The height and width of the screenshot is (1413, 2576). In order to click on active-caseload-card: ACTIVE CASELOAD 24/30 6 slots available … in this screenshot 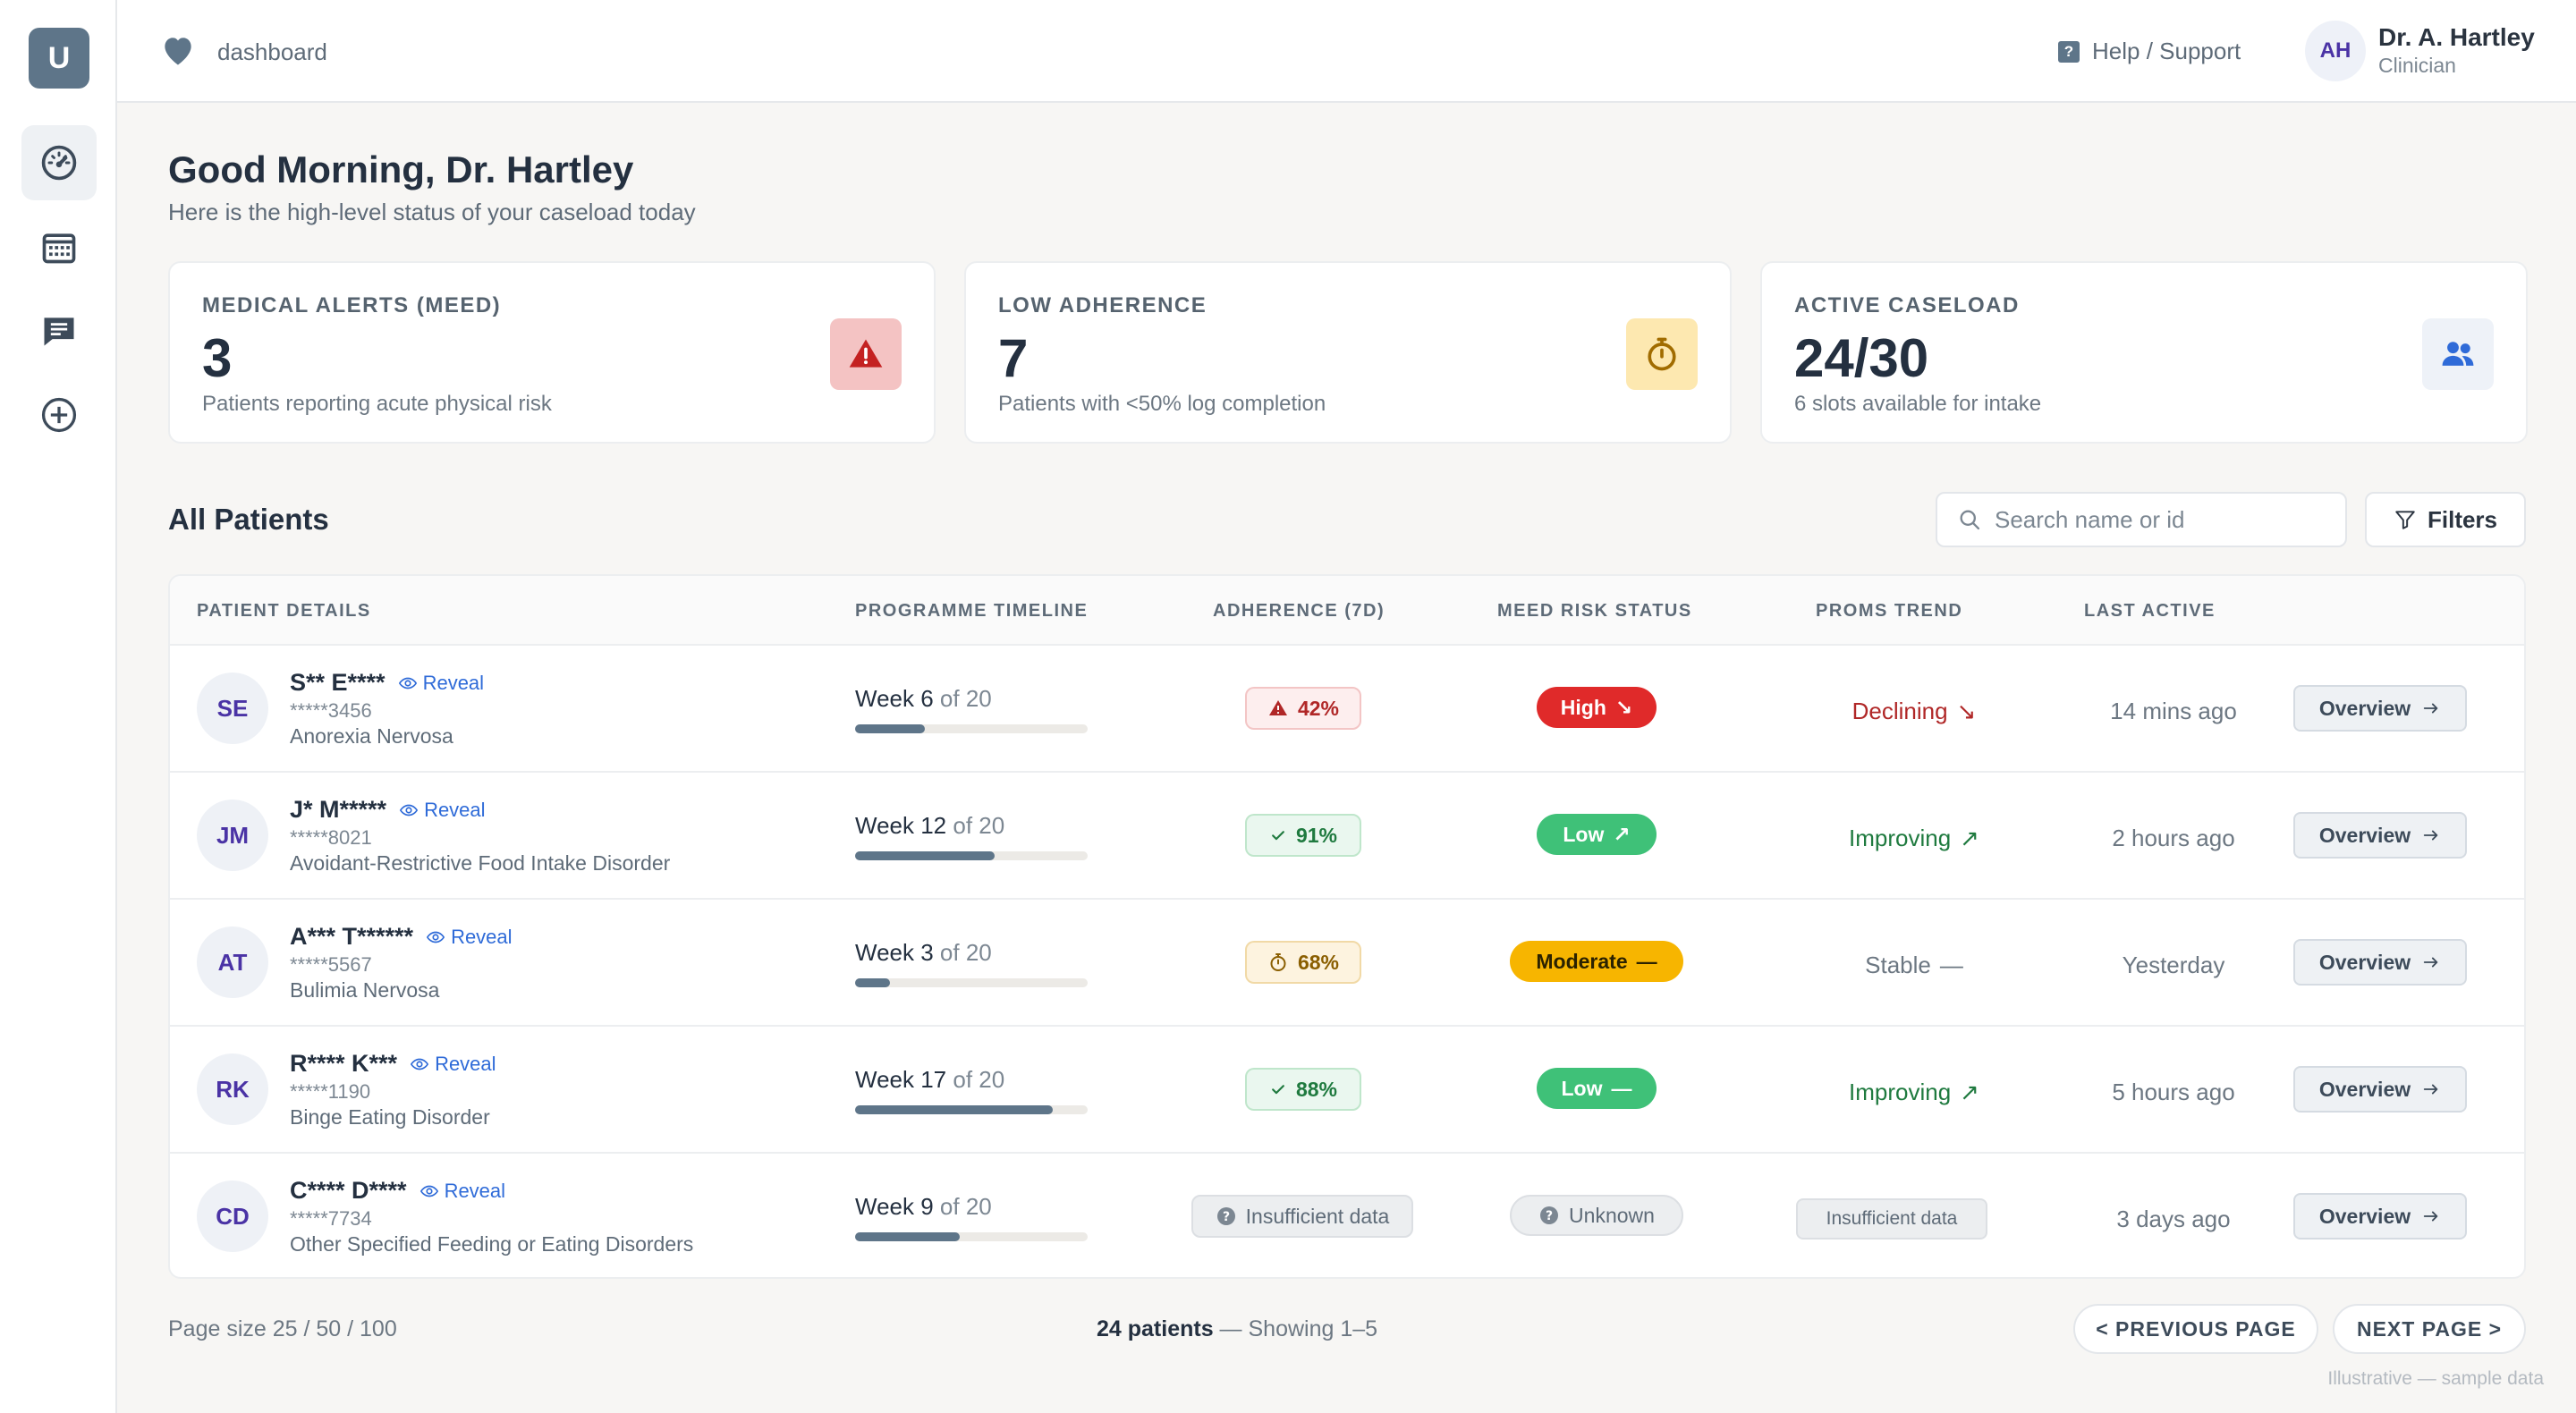, I will do `click(2144, 352)`.